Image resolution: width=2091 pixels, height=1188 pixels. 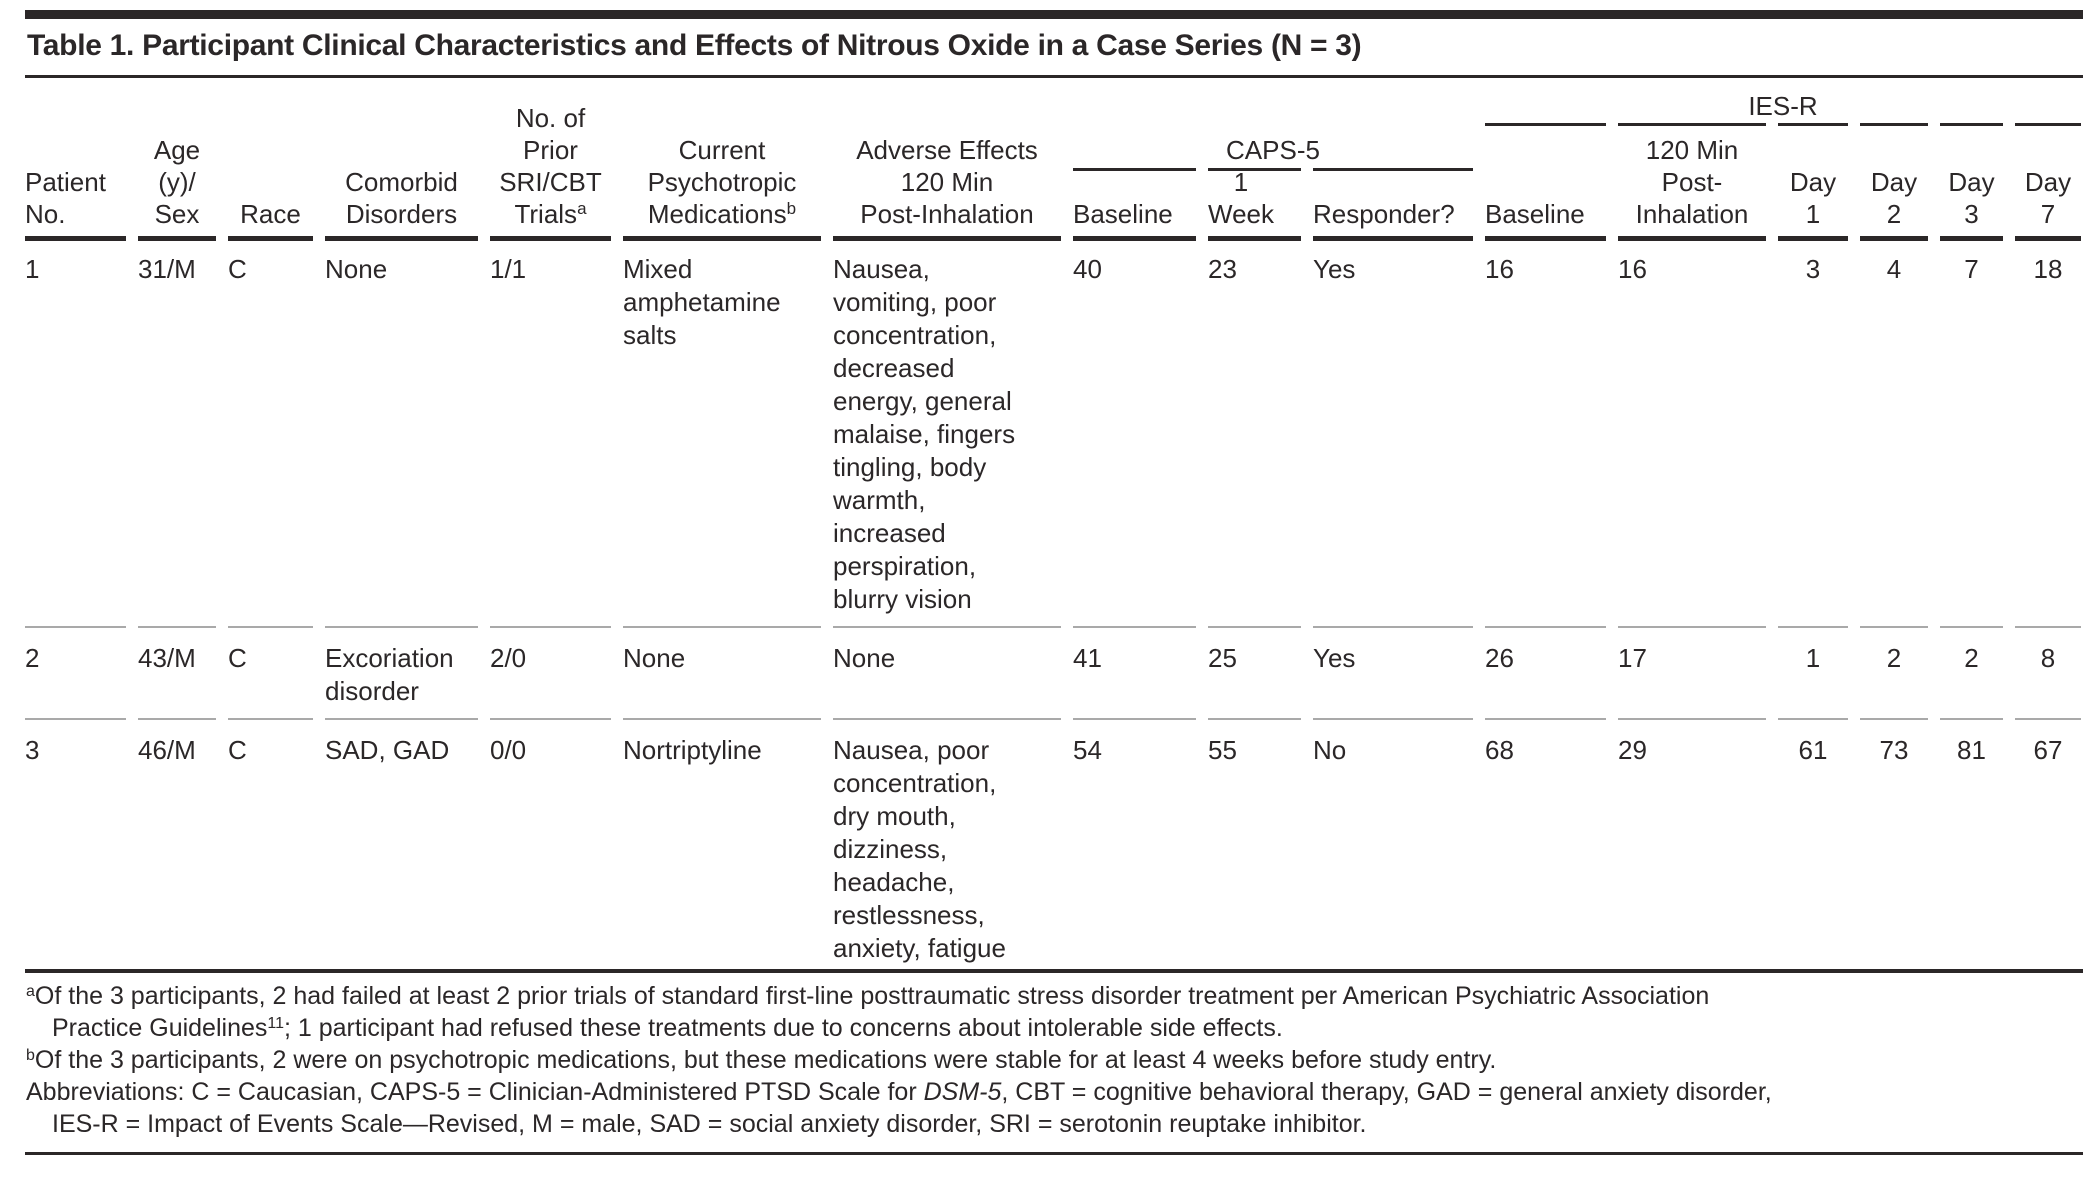 I want to click on column-header-day7: Day 7, so click(x=2048, y=203).